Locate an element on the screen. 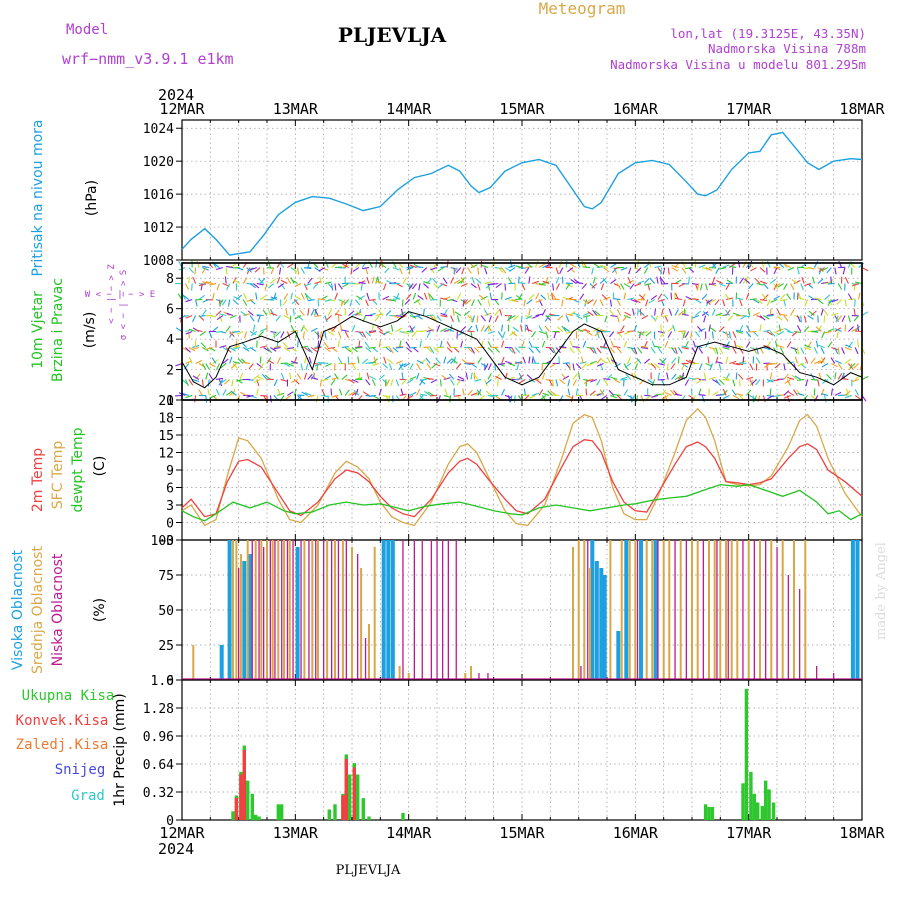 This screenshot has height=900, width=900. y-tick-label: 25 is located at coordinates (166, 646).